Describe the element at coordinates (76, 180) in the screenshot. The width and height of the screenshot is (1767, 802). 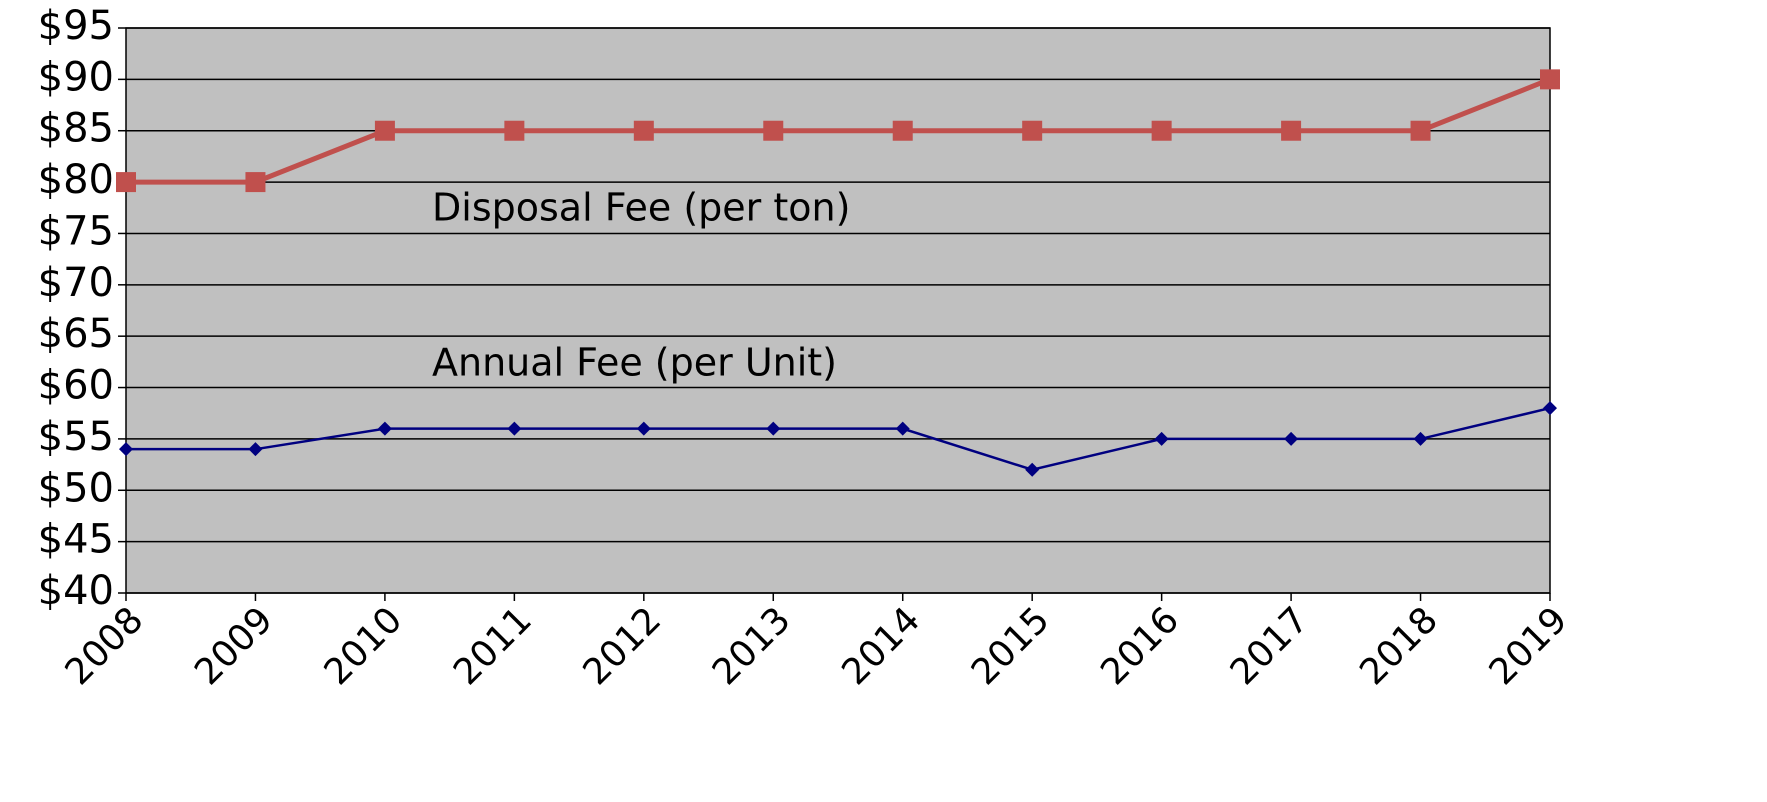
I see `y-tick-label: $80` at that location.